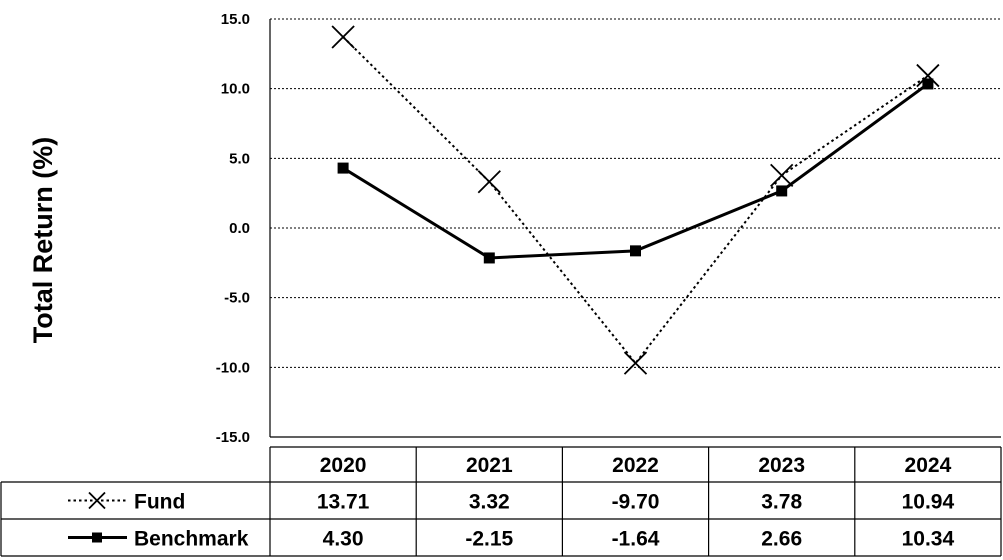 This screenshot has width=1003, height=560. What do you see at coordinates (235, 19) in the screenshot?
I see `y-tick-label: 15.0` at bounding box center [235, 19].